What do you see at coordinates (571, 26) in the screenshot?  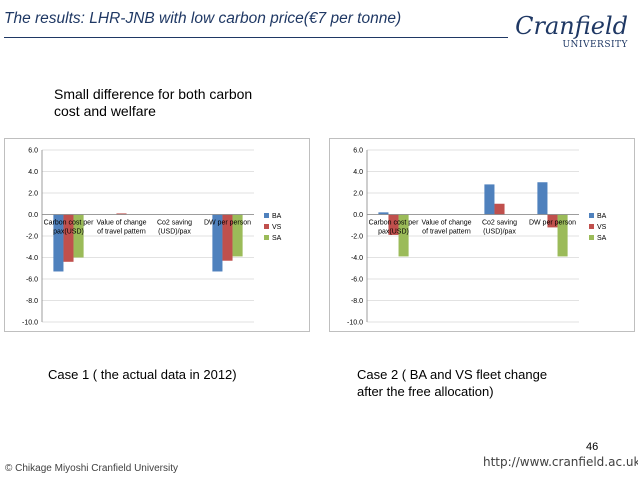 I see `logo-wordmark: Cranfield` at bounding box center [571, 26].